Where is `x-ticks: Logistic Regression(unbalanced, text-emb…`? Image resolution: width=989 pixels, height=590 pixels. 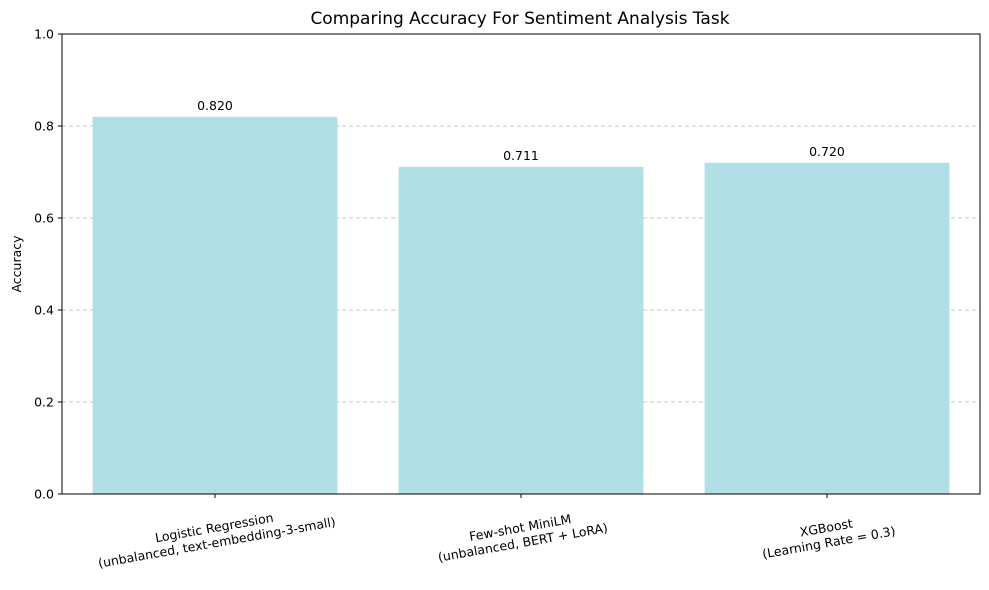 x-ticks: Logistic Regression(unbalanced, text-emb… is located at coordinates (495, 532).